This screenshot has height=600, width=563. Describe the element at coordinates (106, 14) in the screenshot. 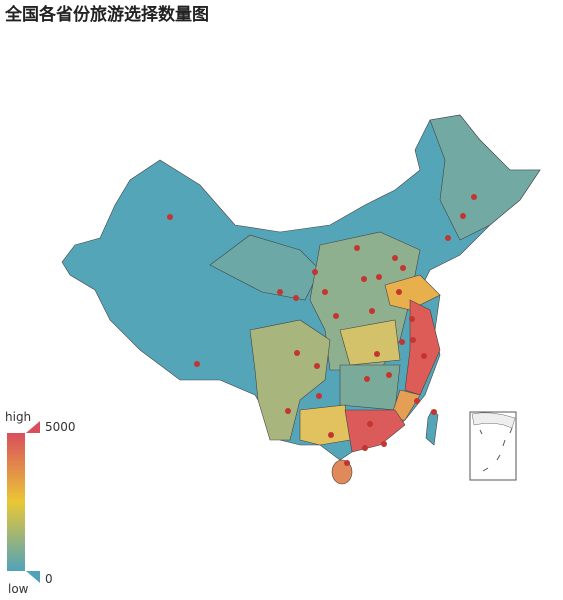

I see `chart-title: 全国各省份旅游选择数量图` at that location.